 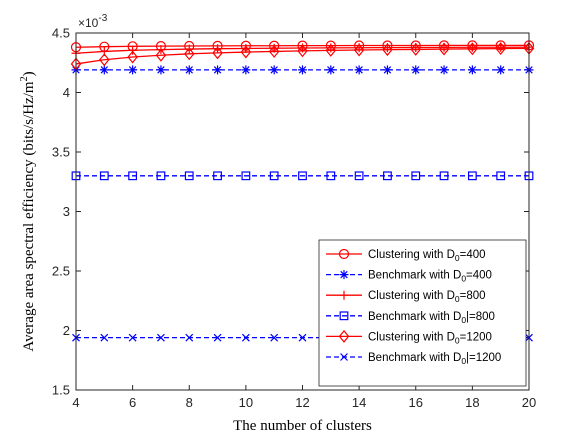 What do you see at coordinates (61, 152) in the screenshot?
I see `y-tick-label-3.5: 3.5` at bounding box center [61, 152].